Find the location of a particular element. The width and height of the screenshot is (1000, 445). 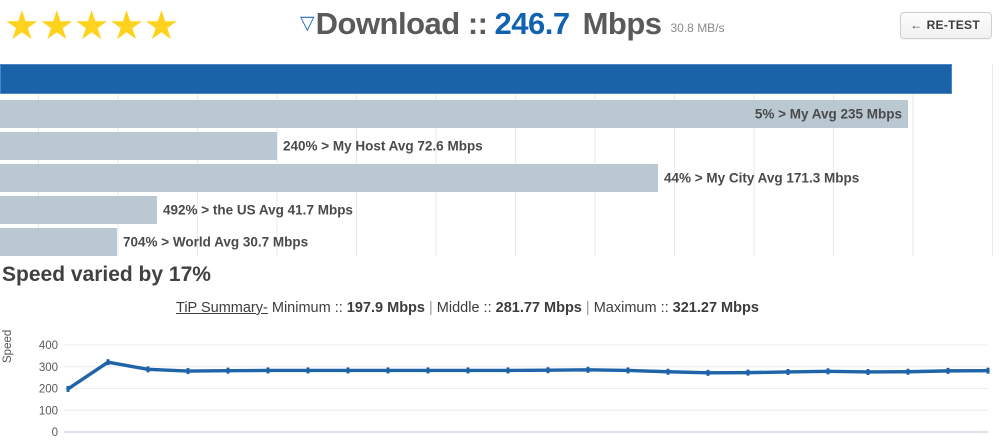

chart-series-line is located at coordinates (528, 375).